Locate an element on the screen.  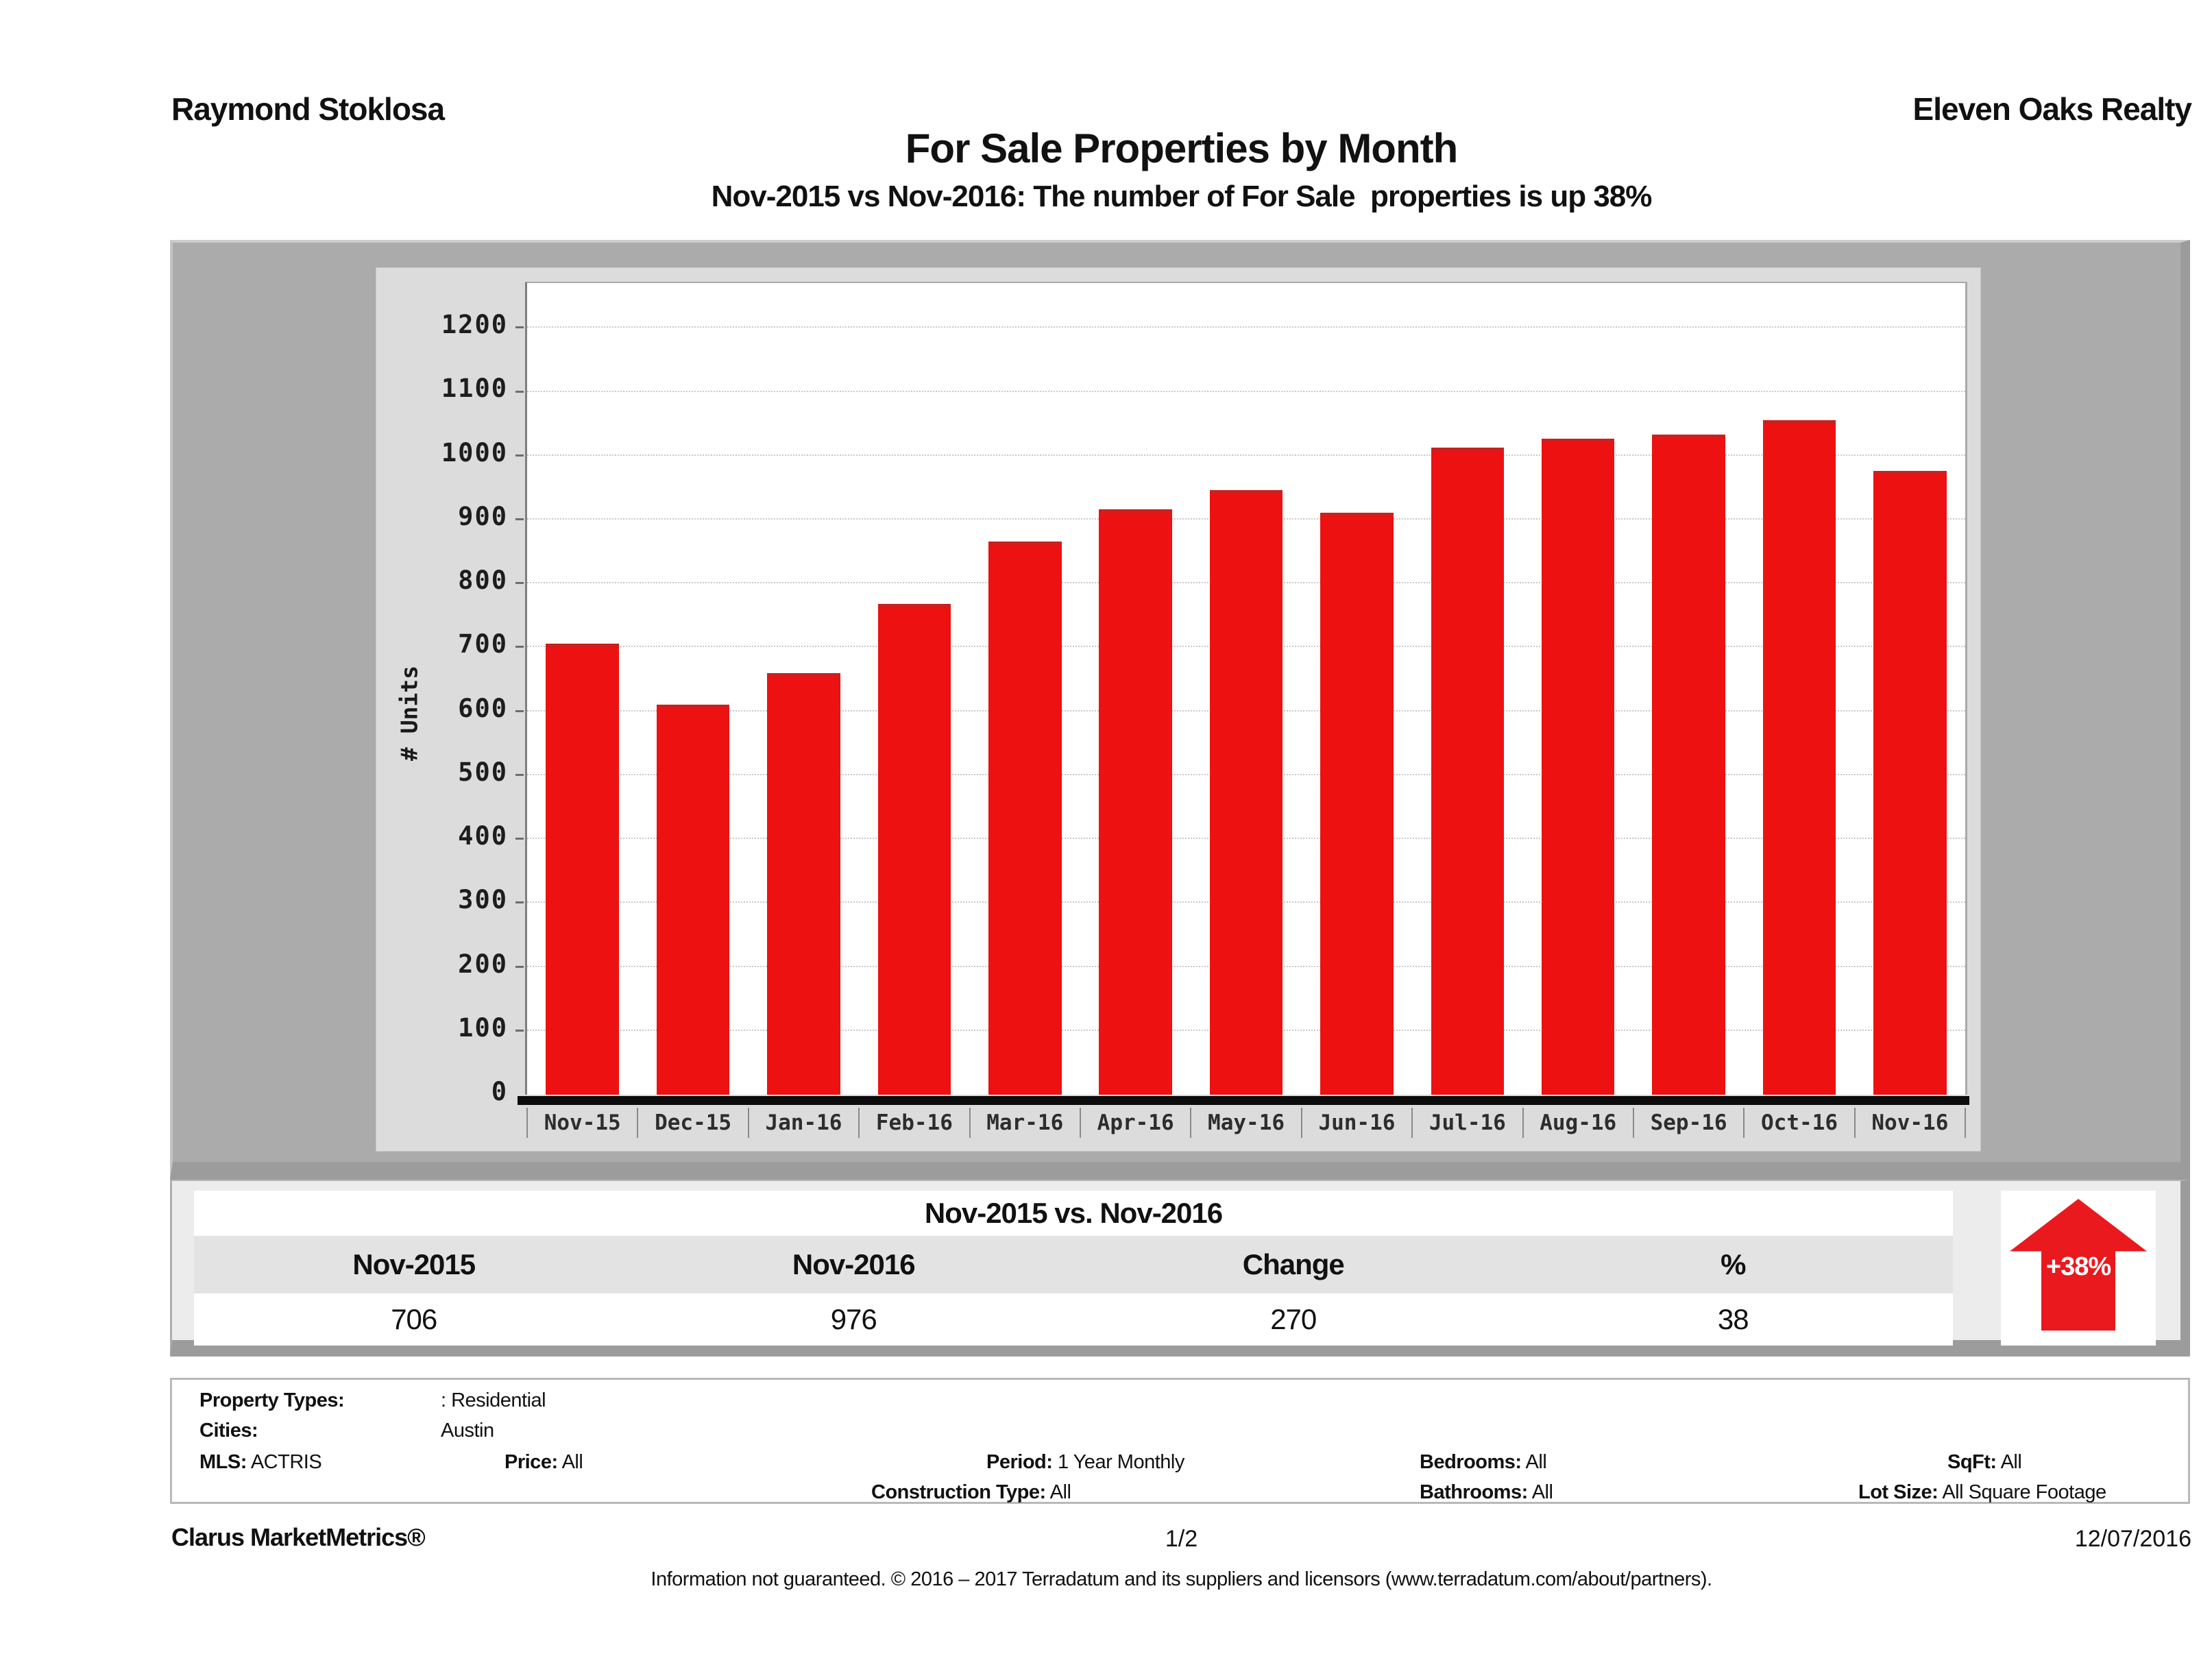
filter-label: Cities: is located at coordinates (228, 1431).